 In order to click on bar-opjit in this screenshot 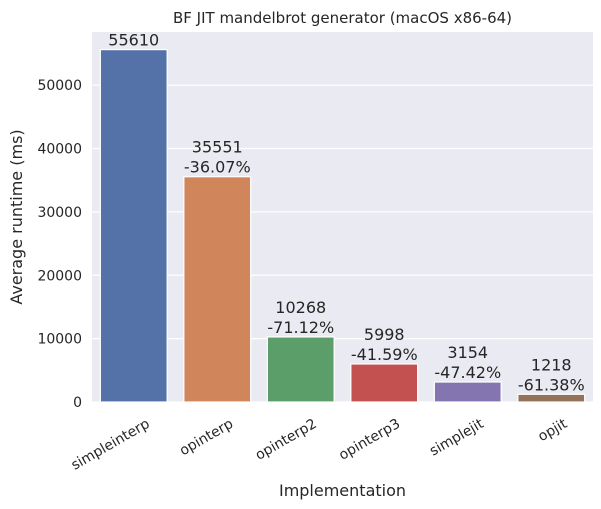, I will do `click(551, 398)`.